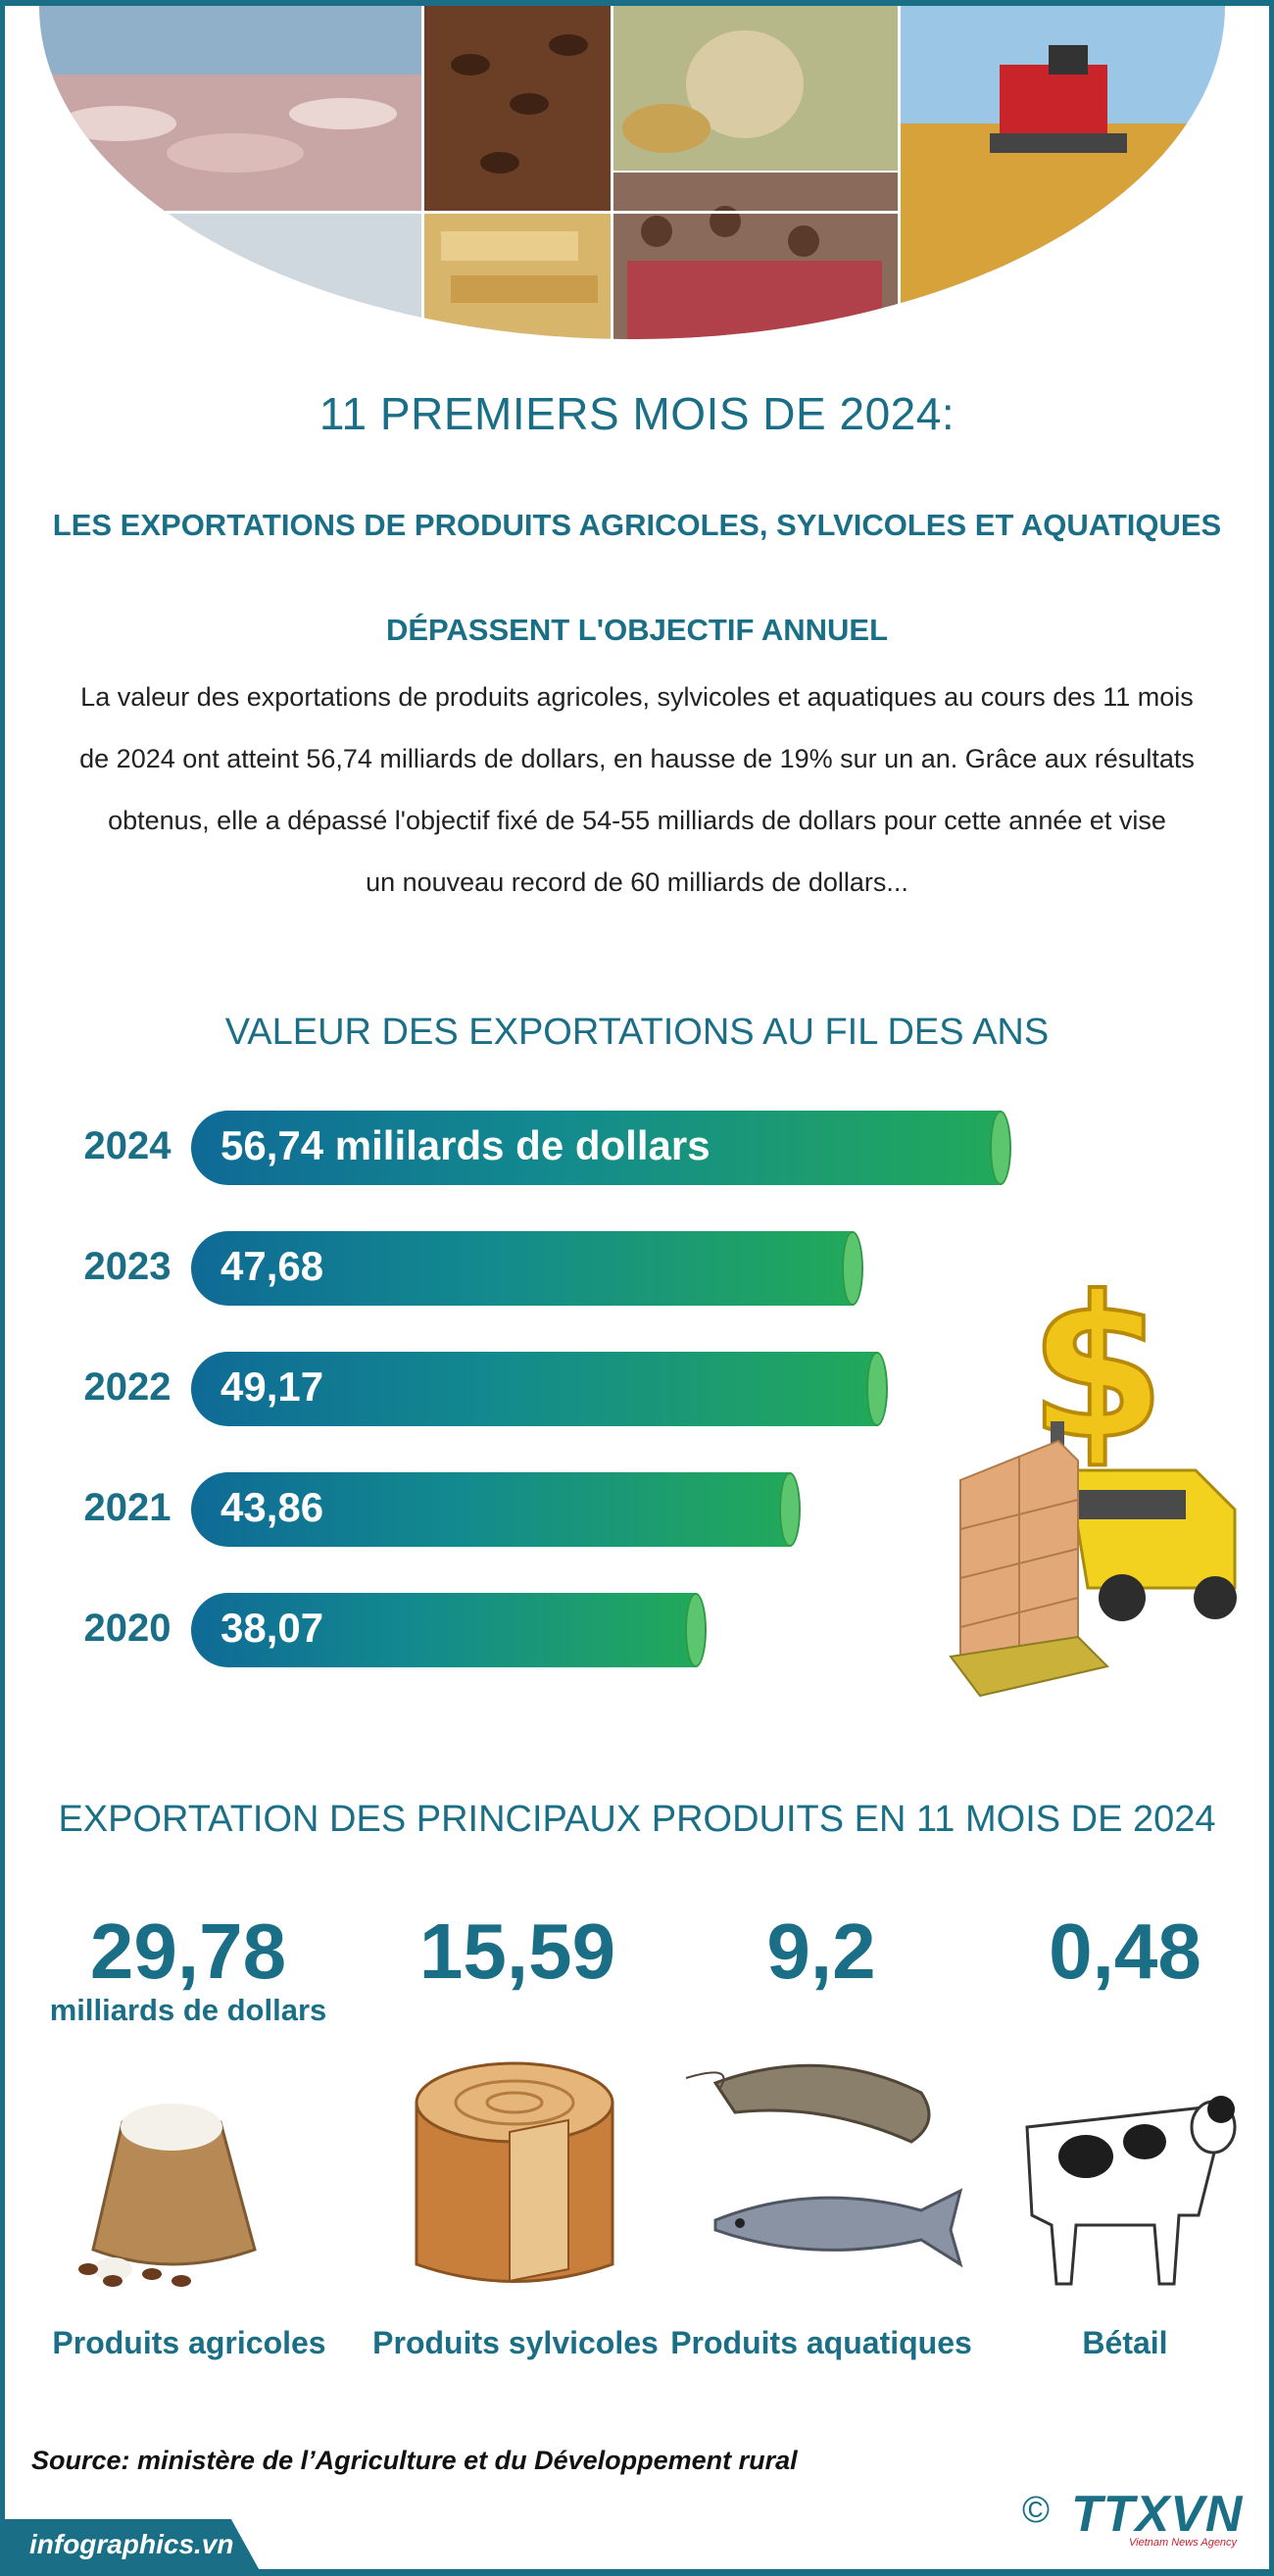 This screenshot has height=2576, width=1274. I want to click on bar-2023: 47,68, so click(522, 1268).